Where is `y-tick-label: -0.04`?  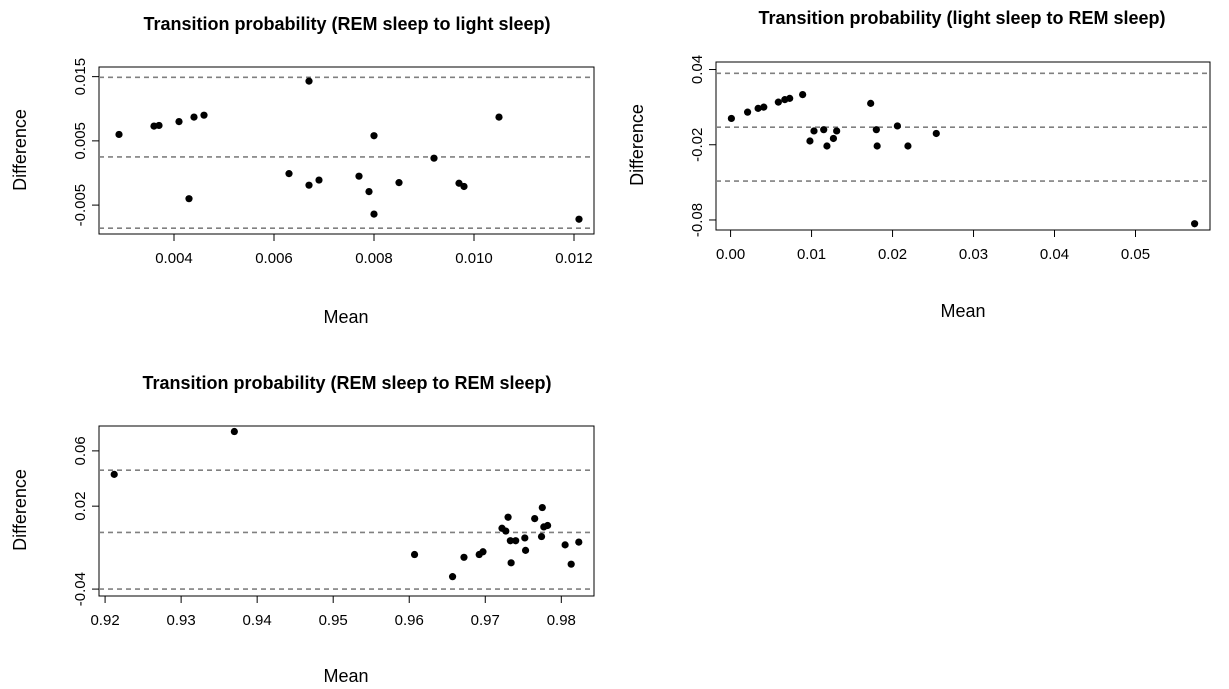
y-tick-label: -0.04 is located at coordinates (80, 589).